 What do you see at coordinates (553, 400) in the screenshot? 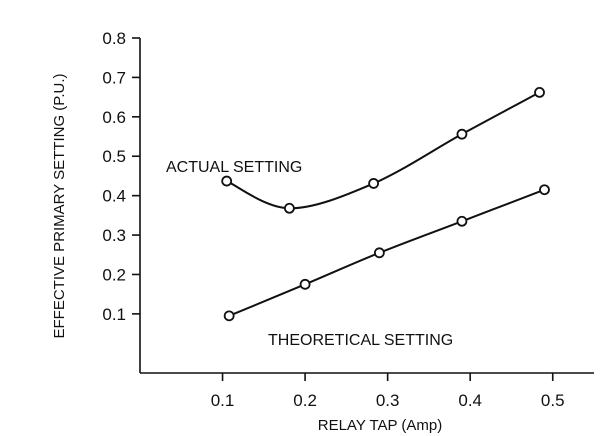
I see `x-tick-label: 0.5` at bounding box center [553, 400].